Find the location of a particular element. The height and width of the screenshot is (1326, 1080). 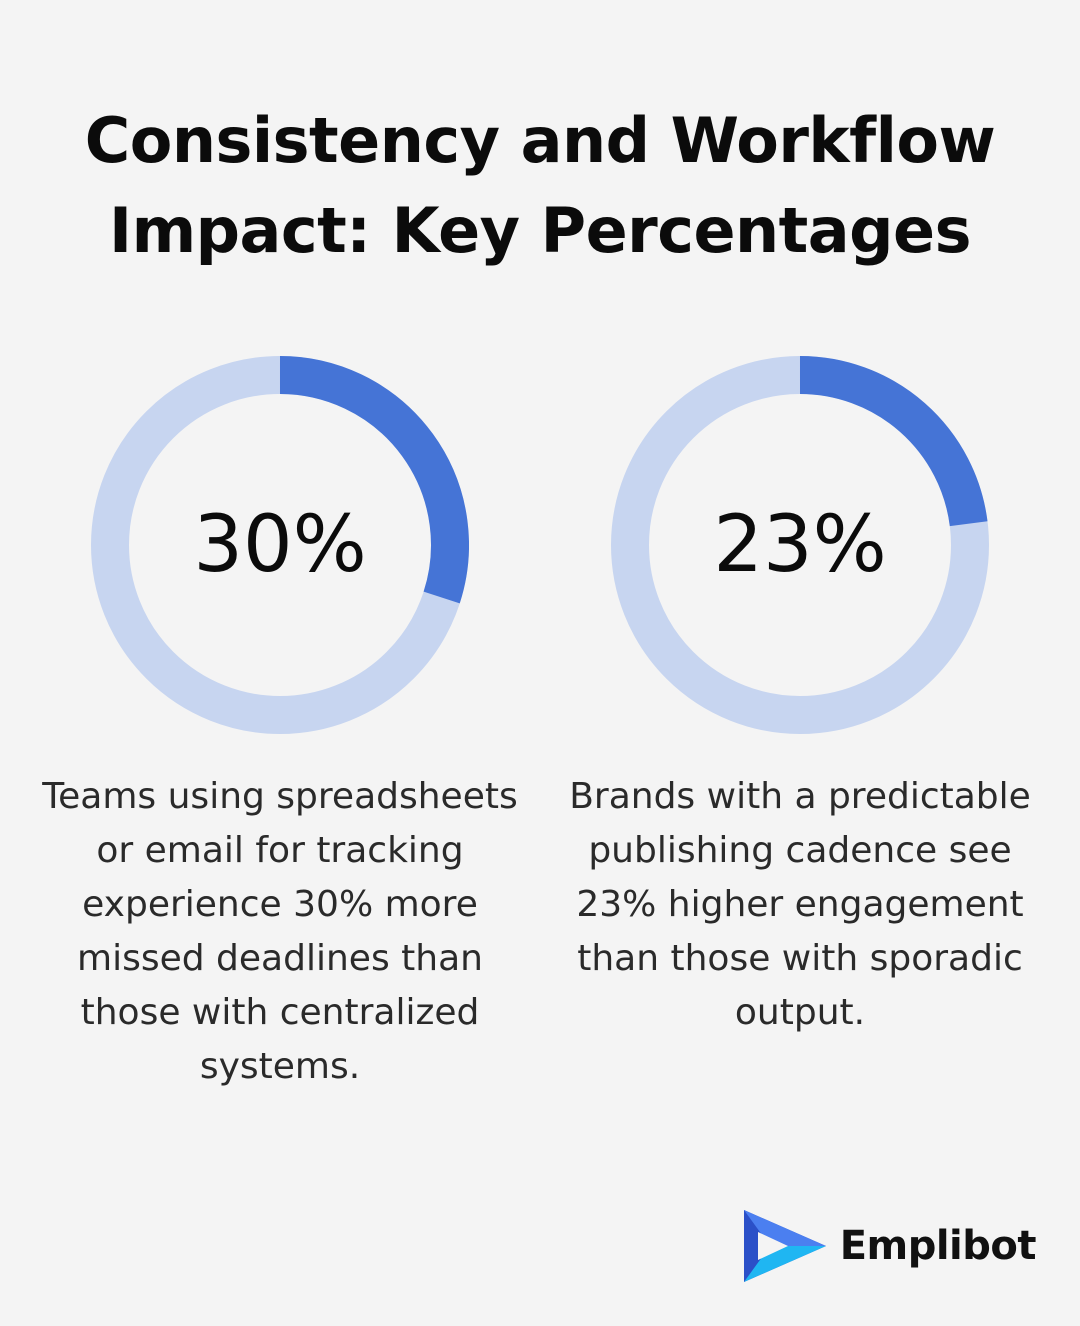

donut-chart-1-svg is located at coordinates (280, 545).